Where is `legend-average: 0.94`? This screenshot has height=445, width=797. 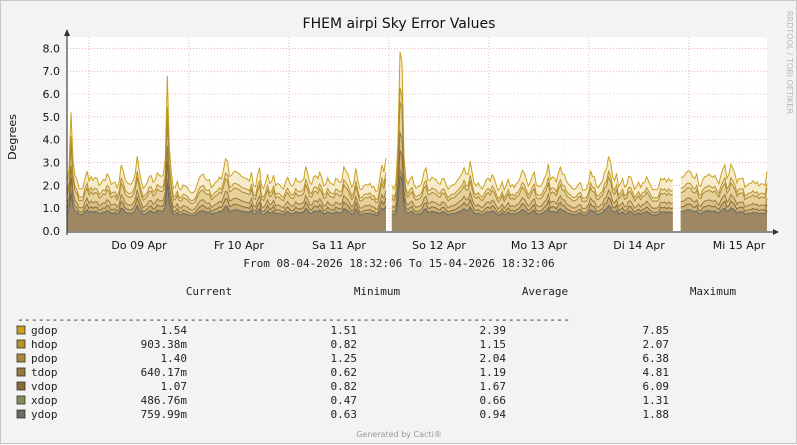
legend-average: 0.94 is located at coordinates (493, 414).